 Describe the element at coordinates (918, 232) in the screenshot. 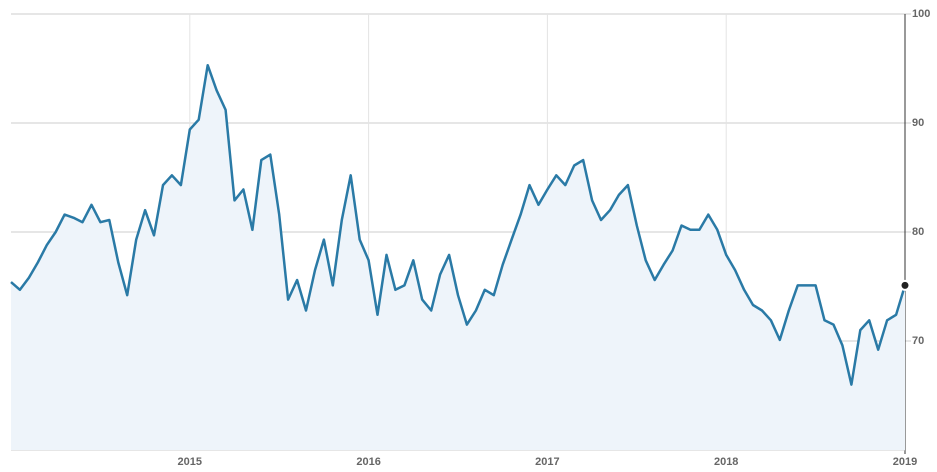

I see `y-tick-label: 80` at that location.